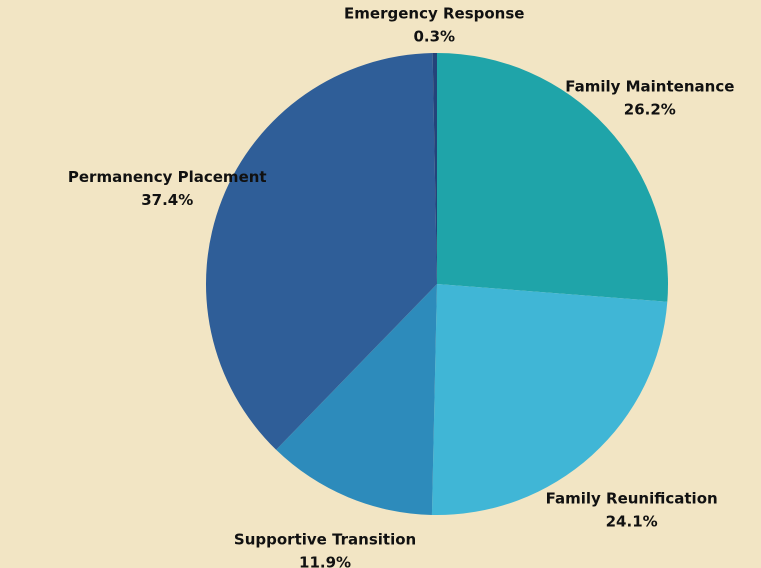  I want to click on slice-label: Family Reunification, so click(632, 498).